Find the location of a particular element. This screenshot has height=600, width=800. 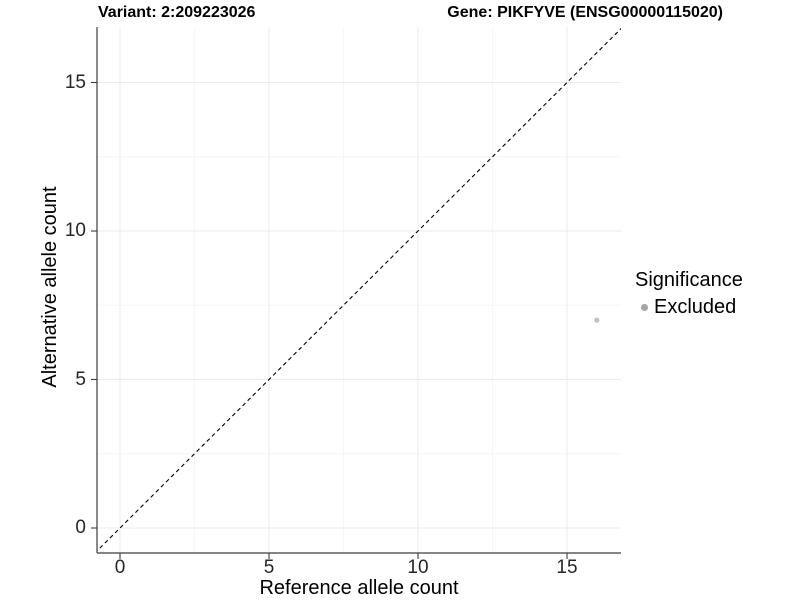

y-tick-label: 5 is located at coordinates (80, 379).